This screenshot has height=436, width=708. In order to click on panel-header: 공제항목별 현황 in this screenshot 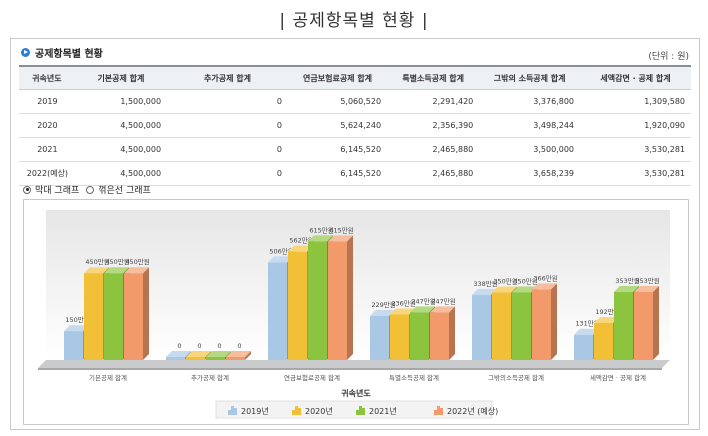, I will do `click(62, 52)`.